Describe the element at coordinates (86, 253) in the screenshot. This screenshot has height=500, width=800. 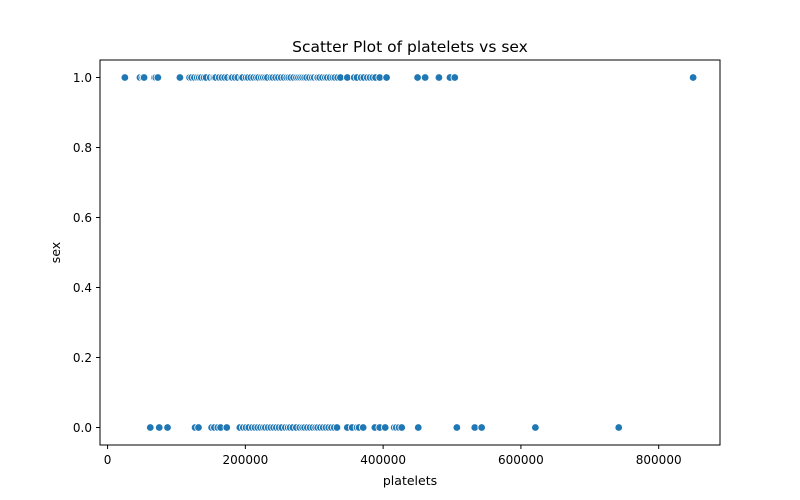
I see `y-axis-ticks: 0.0 0.2 0.4 0.6 0.8 1.0` at that location.